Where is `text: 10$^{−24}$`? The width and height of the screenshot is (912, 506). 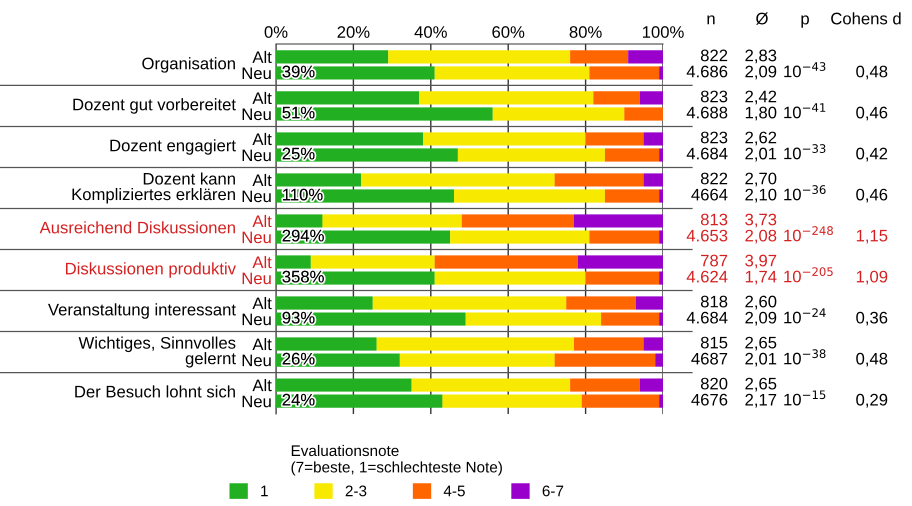 text: 10$^{−24}$ is located at coordinates (805, 316).